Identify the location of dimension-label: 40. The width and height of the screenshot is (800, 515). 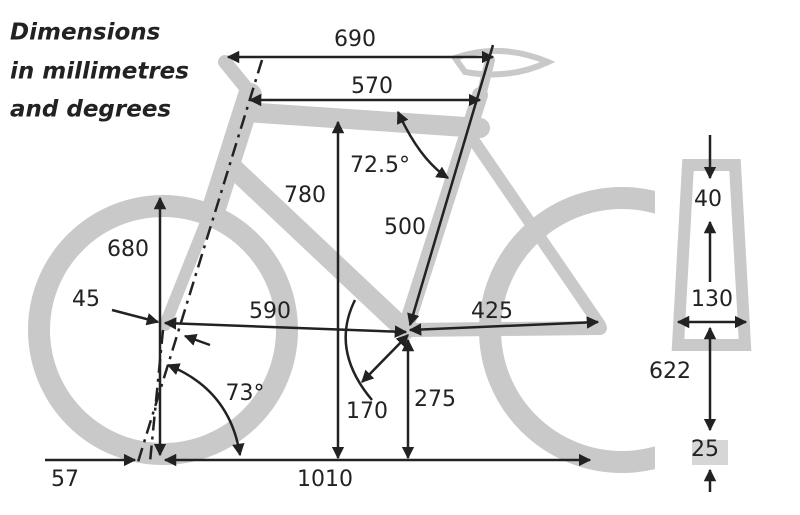
(708, 199).